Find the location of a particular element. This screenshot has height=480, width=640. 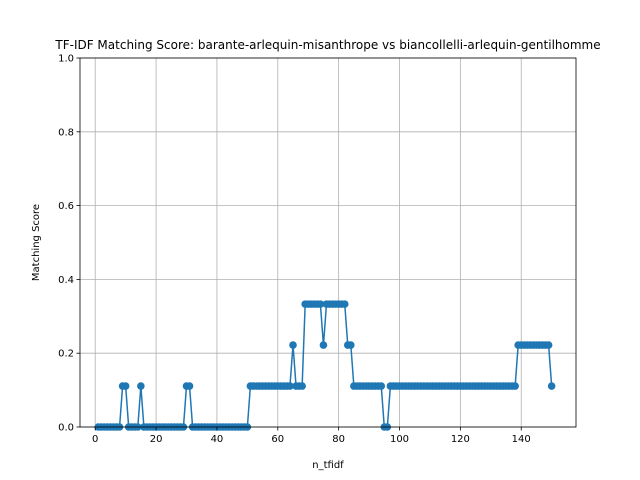

y-axis-ticks: 0.0 0.2 0.4 0.6 0.8 1.0 is located at coordinates (69, 244).